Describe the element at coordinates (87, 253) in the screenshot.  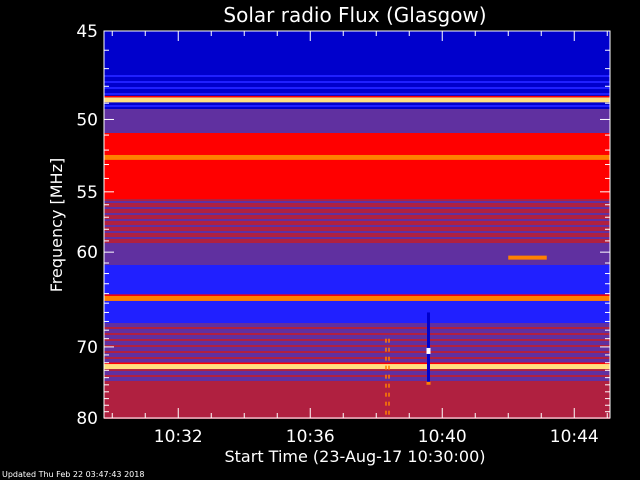
I see `y-tick-label: 60` at that location.